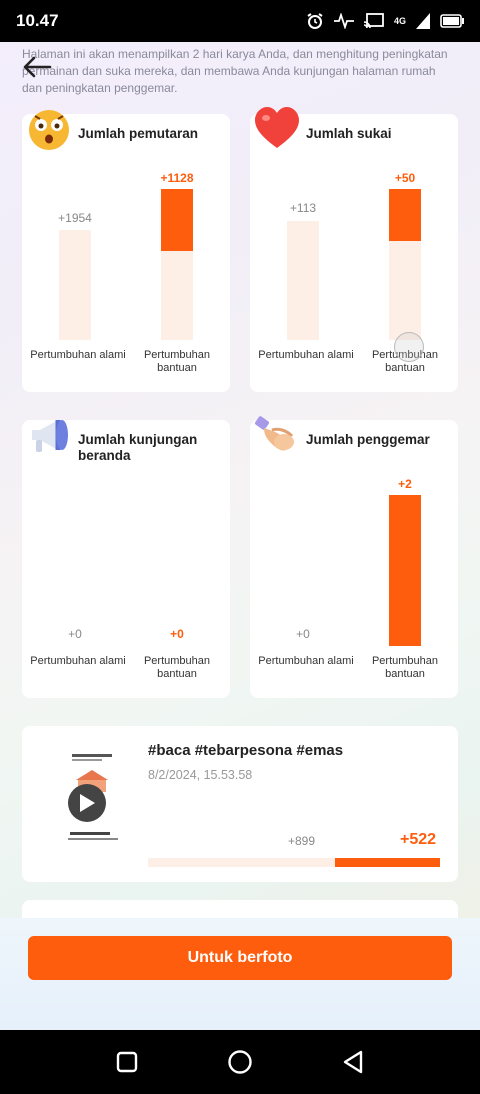 The height and width of the screenshot is (1094, 480). Describe the element at coordinates (303, 208) in the screenshot. I see `natural-value: +113` at that location.